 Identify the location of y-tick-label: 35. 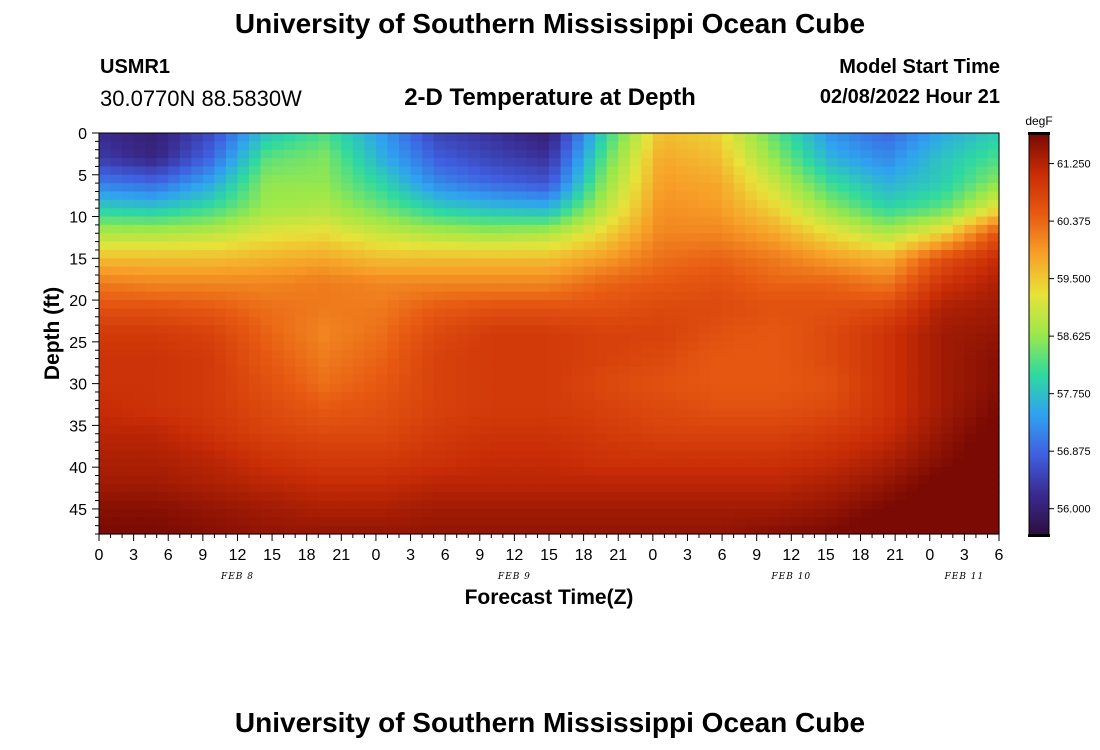
(78, 426).